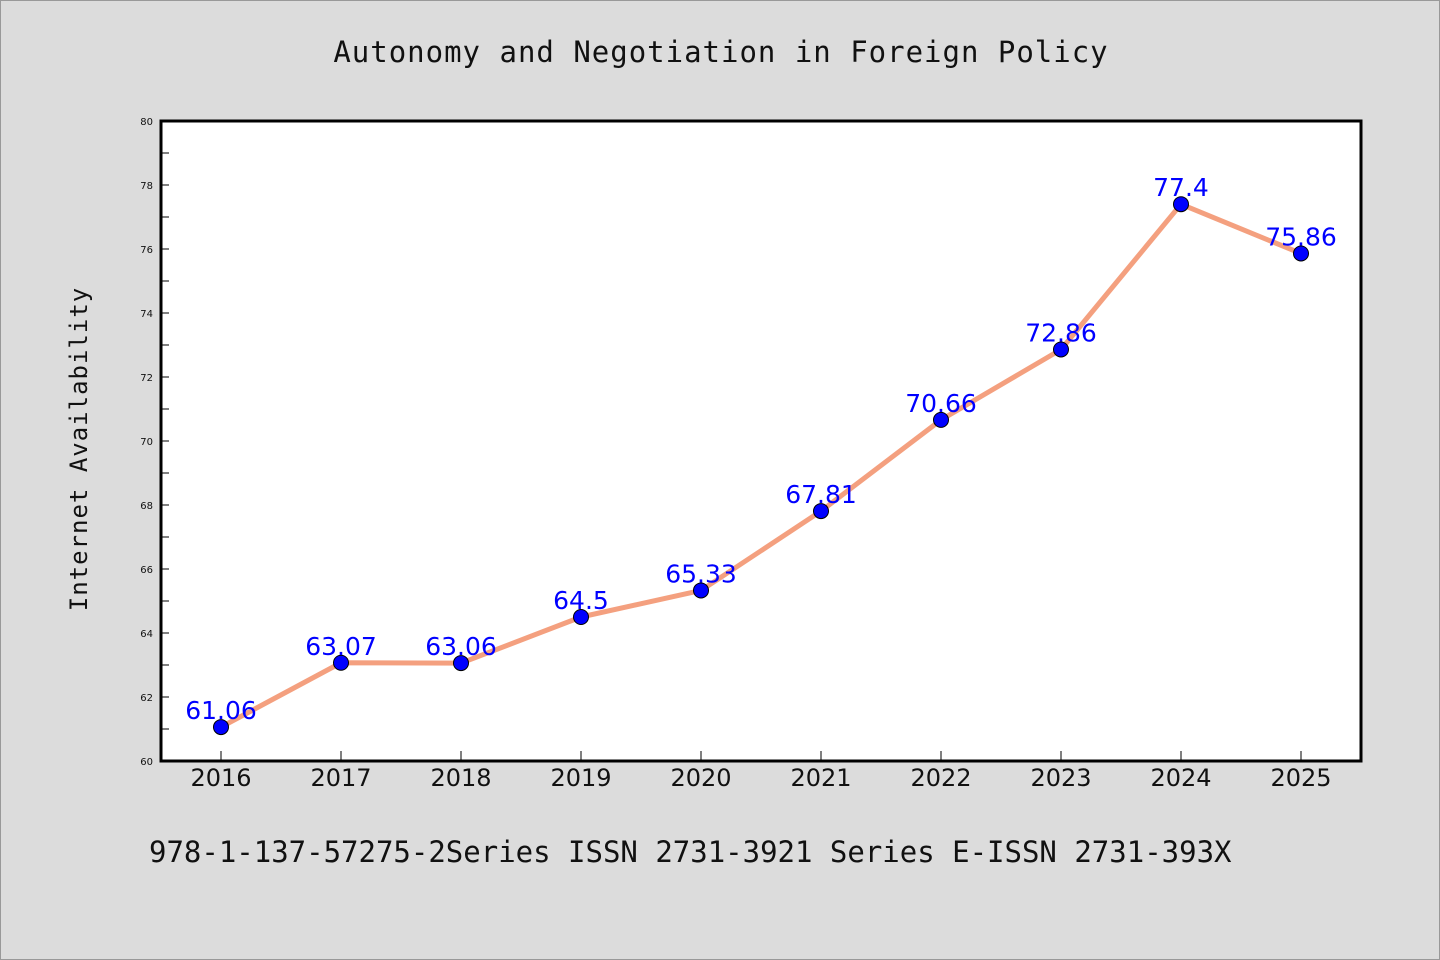 The width and height of the screenshot is (1440, 960). Describe the element at coordinates (146, 378) in the screenshot. I see `y-tick-label: 72` at that location.